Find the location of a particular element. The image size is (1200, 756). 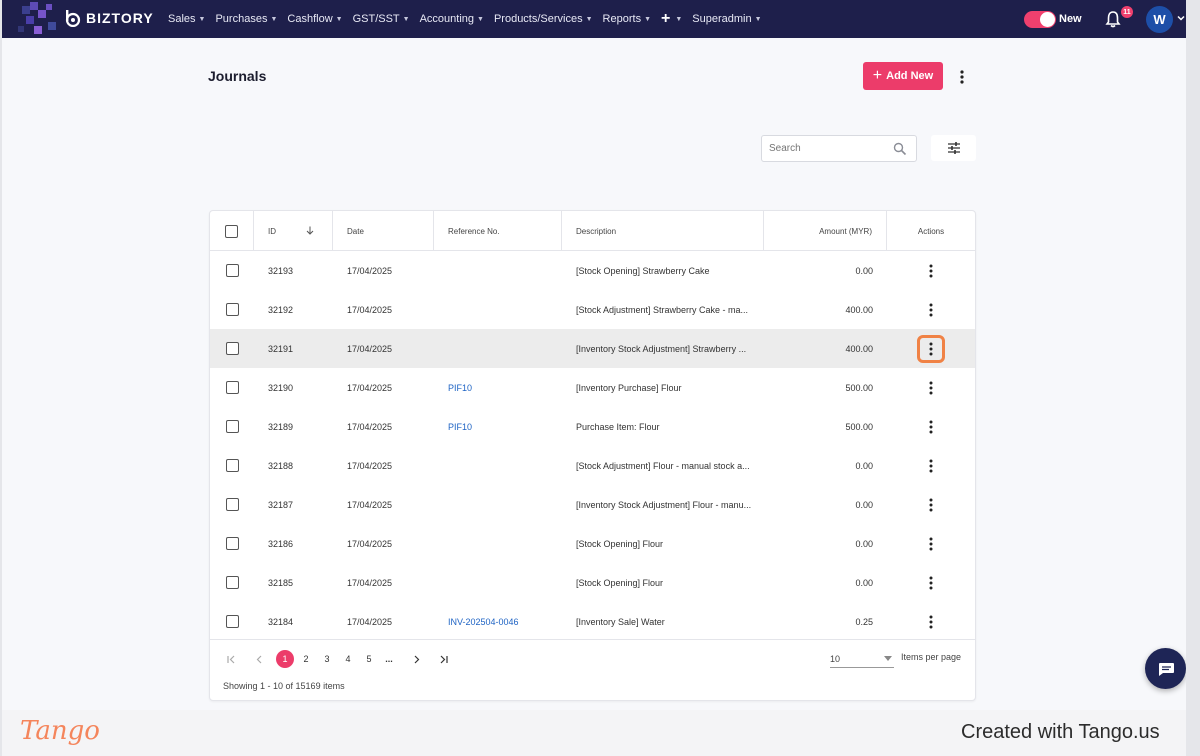

notification-badge: 11 is located at coordinates (1127, 12).